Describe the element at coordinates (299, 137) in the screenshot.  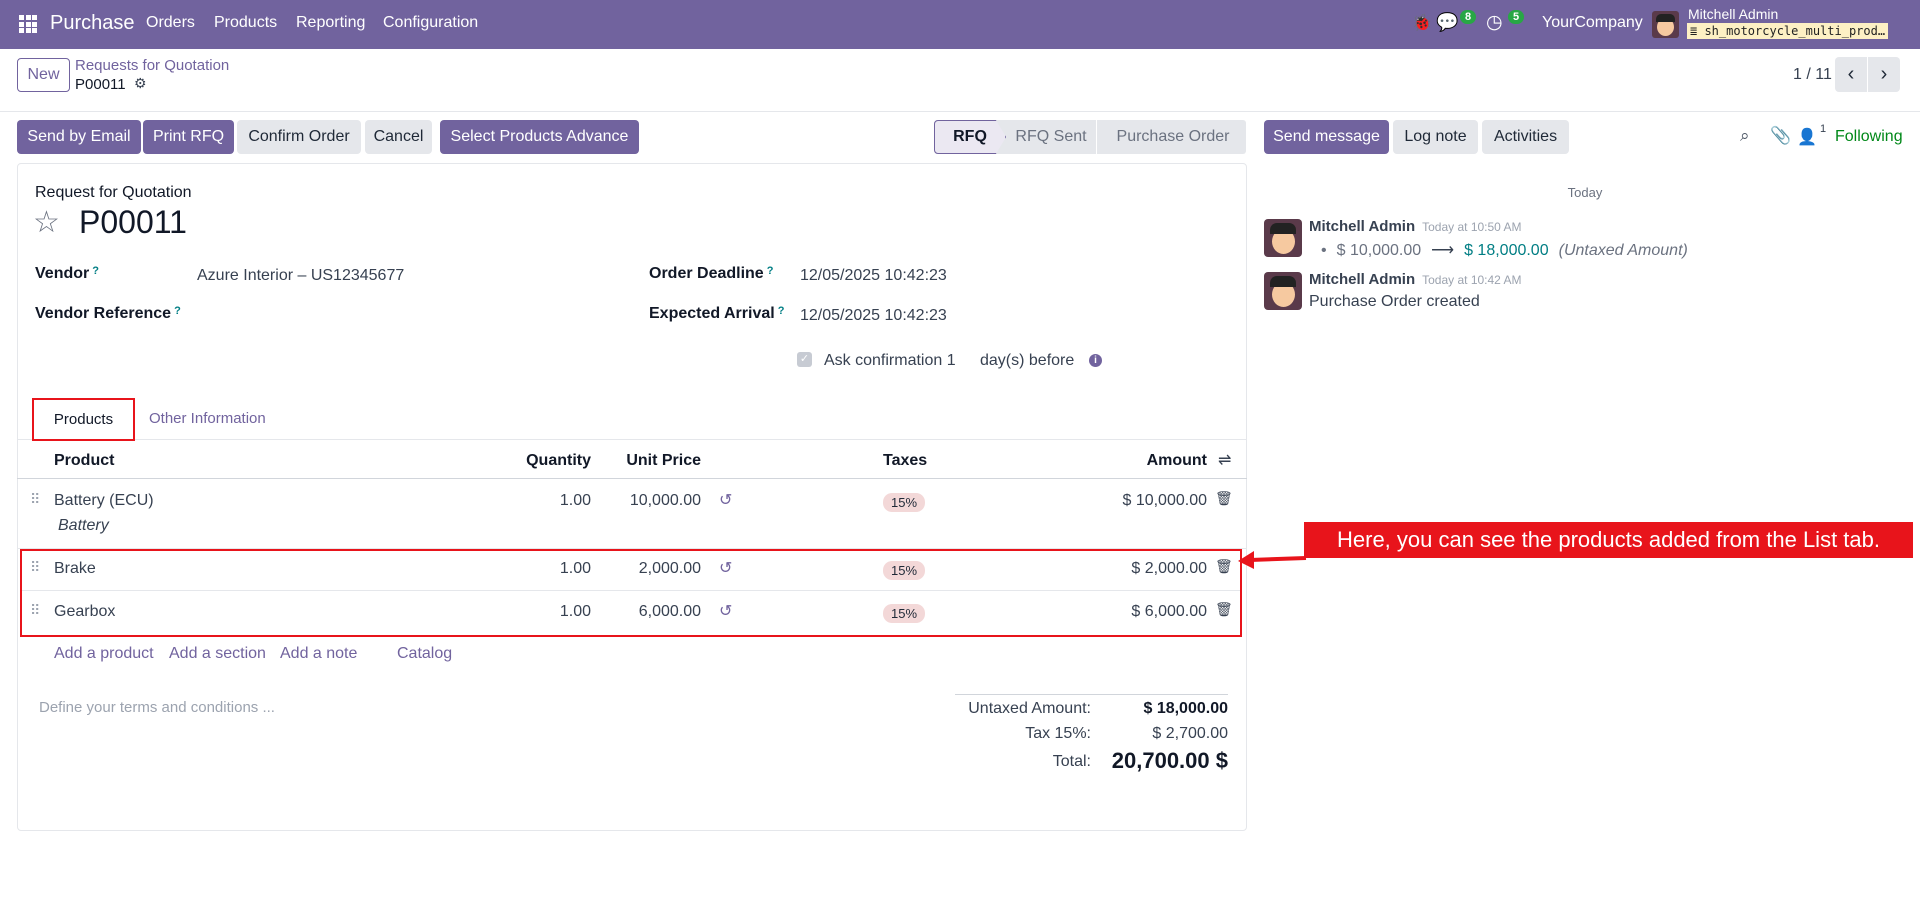
I see `confirm-order-button: Confirm Order` at that location.